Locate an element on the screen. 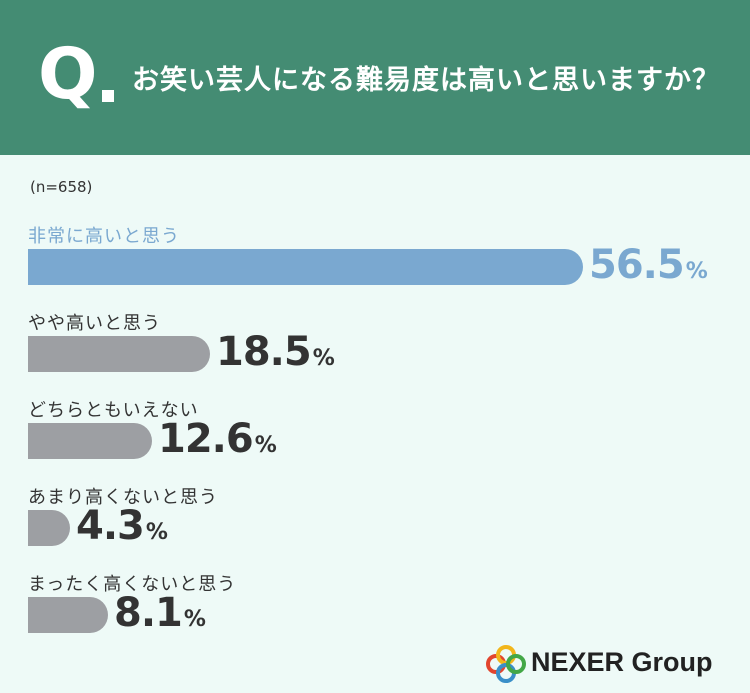 Image resolution: width=750 pixels, height=693 pixels. logo-ring-red is located at coordinates (496, 664).